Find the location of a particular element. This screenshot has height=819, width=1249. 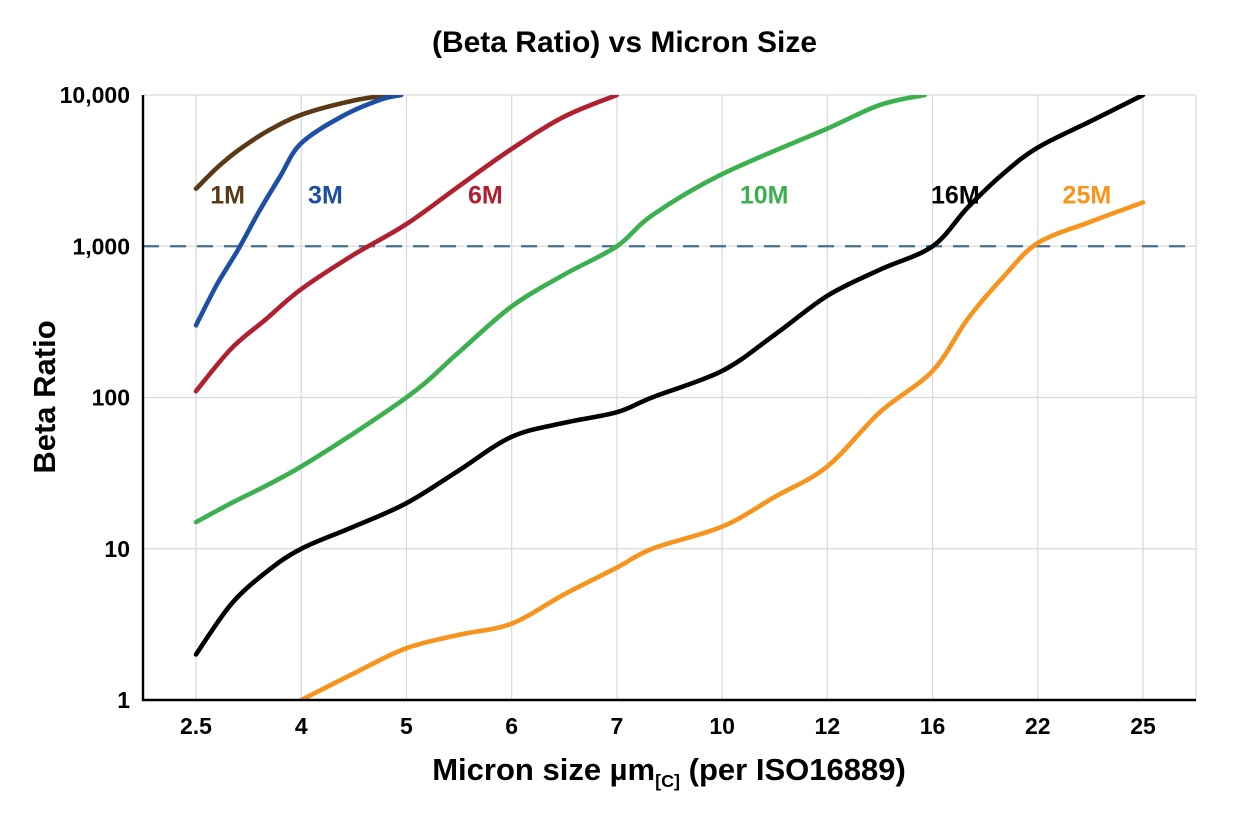

series-label-25M: 25M is located at coordinates (1087, 195).